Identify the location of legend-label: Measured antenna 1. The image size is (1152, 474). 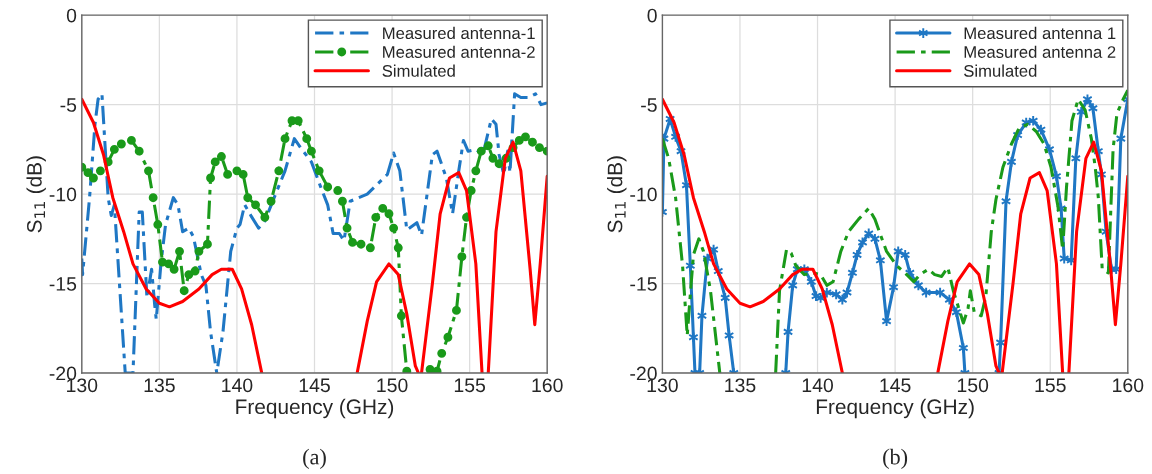
(1040, 33).